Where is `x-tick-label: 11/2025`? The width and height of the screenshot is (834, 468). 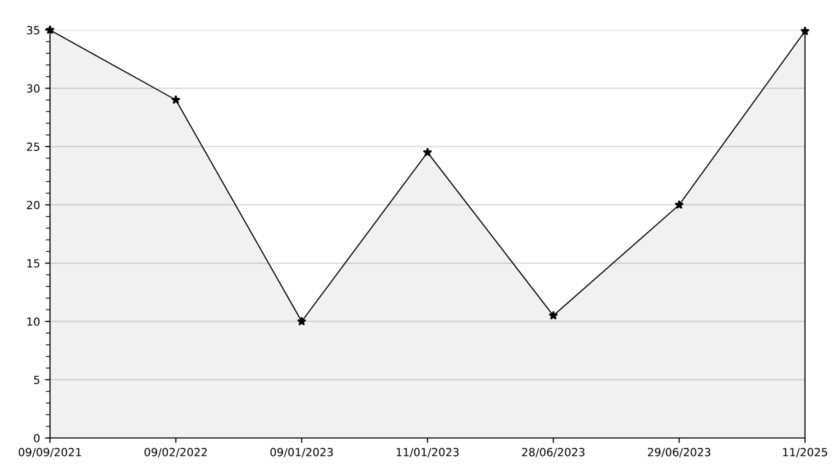
x-tick-label: 11/2025 is located at coordinates (805, 453).